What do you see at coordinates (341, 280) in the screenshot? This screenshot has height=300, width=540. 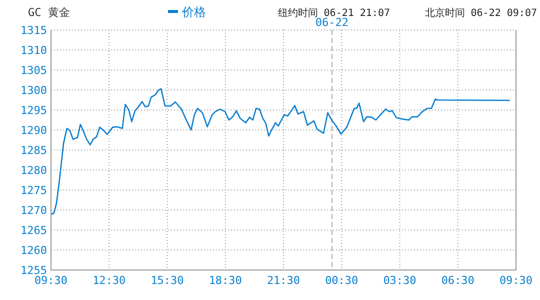 I see `x-tick-label: 00:30` at bounding box center [341, 280].